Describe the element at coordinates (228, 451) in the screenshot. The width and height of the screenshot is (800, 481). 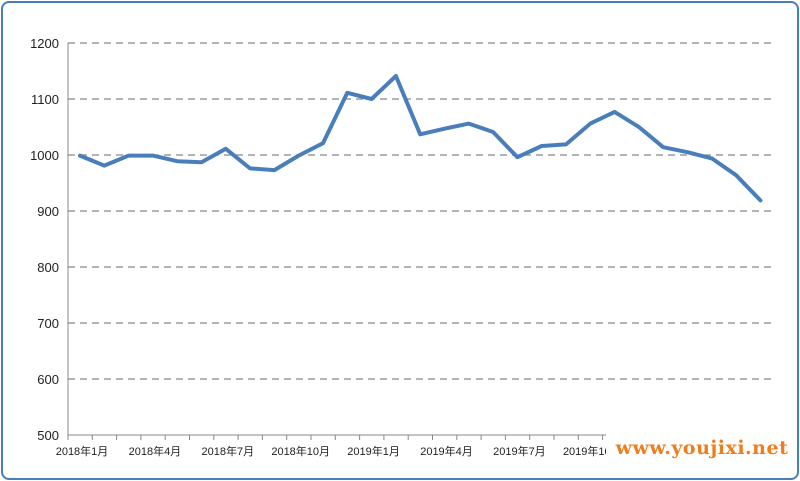
I see `x-tick-label: 2018年7月` at that location.